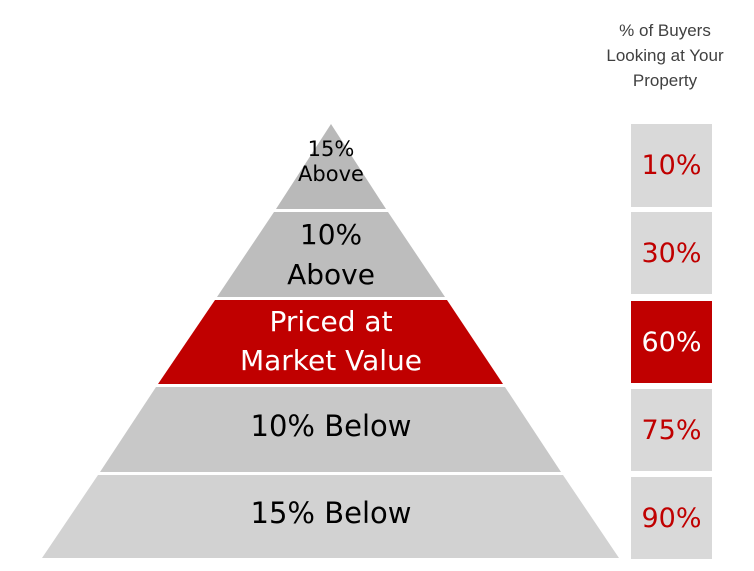 Image resolution: width=754 pixels, height=571 pixels. I want to click on buyers-box-10-above: 30%, so click(671, 253).